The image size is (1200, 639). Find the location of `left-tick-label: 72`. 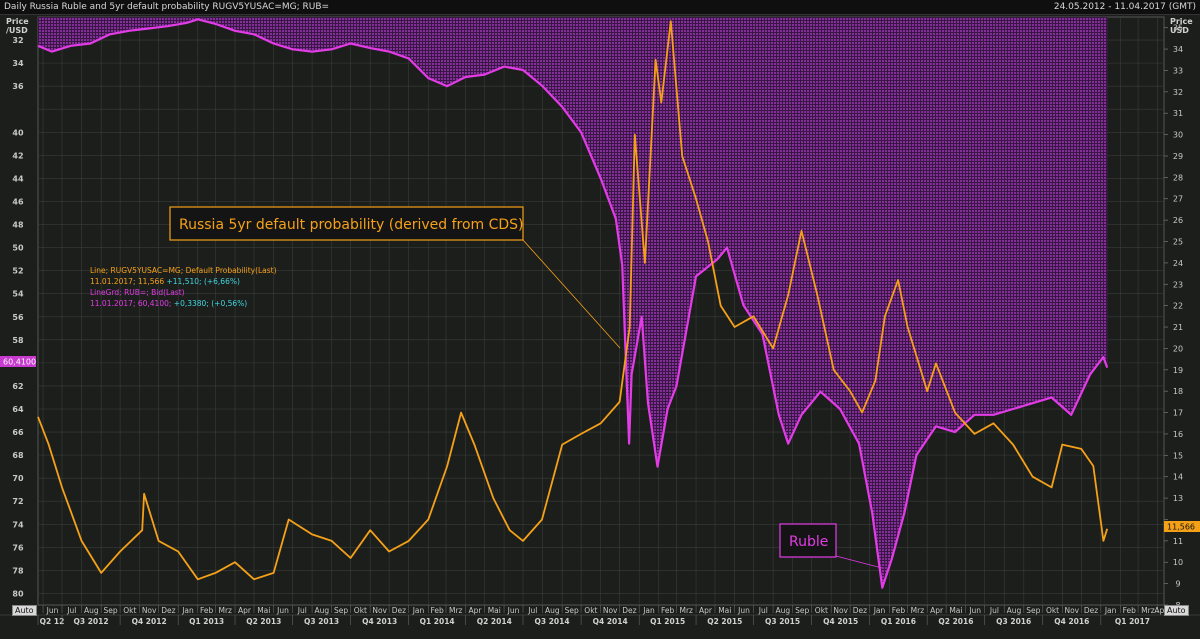

left-tick-label: 72 is located at coordinates (17, 501).